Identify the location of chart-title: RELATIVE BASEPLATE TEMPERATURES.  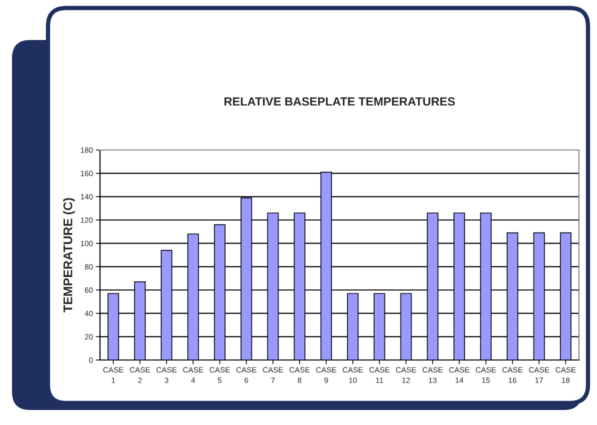
(339, 101).